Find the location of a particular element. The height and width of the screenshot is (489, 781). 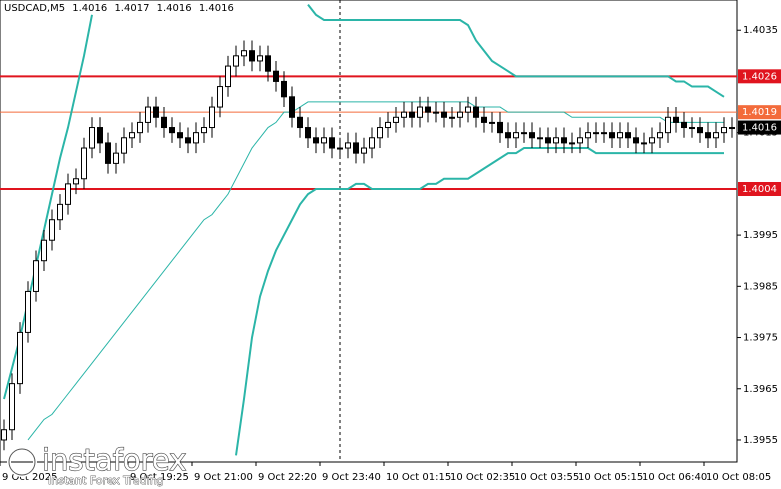

watermark: instaforex Instant Forex Trading is located at coordinates (97, 464).